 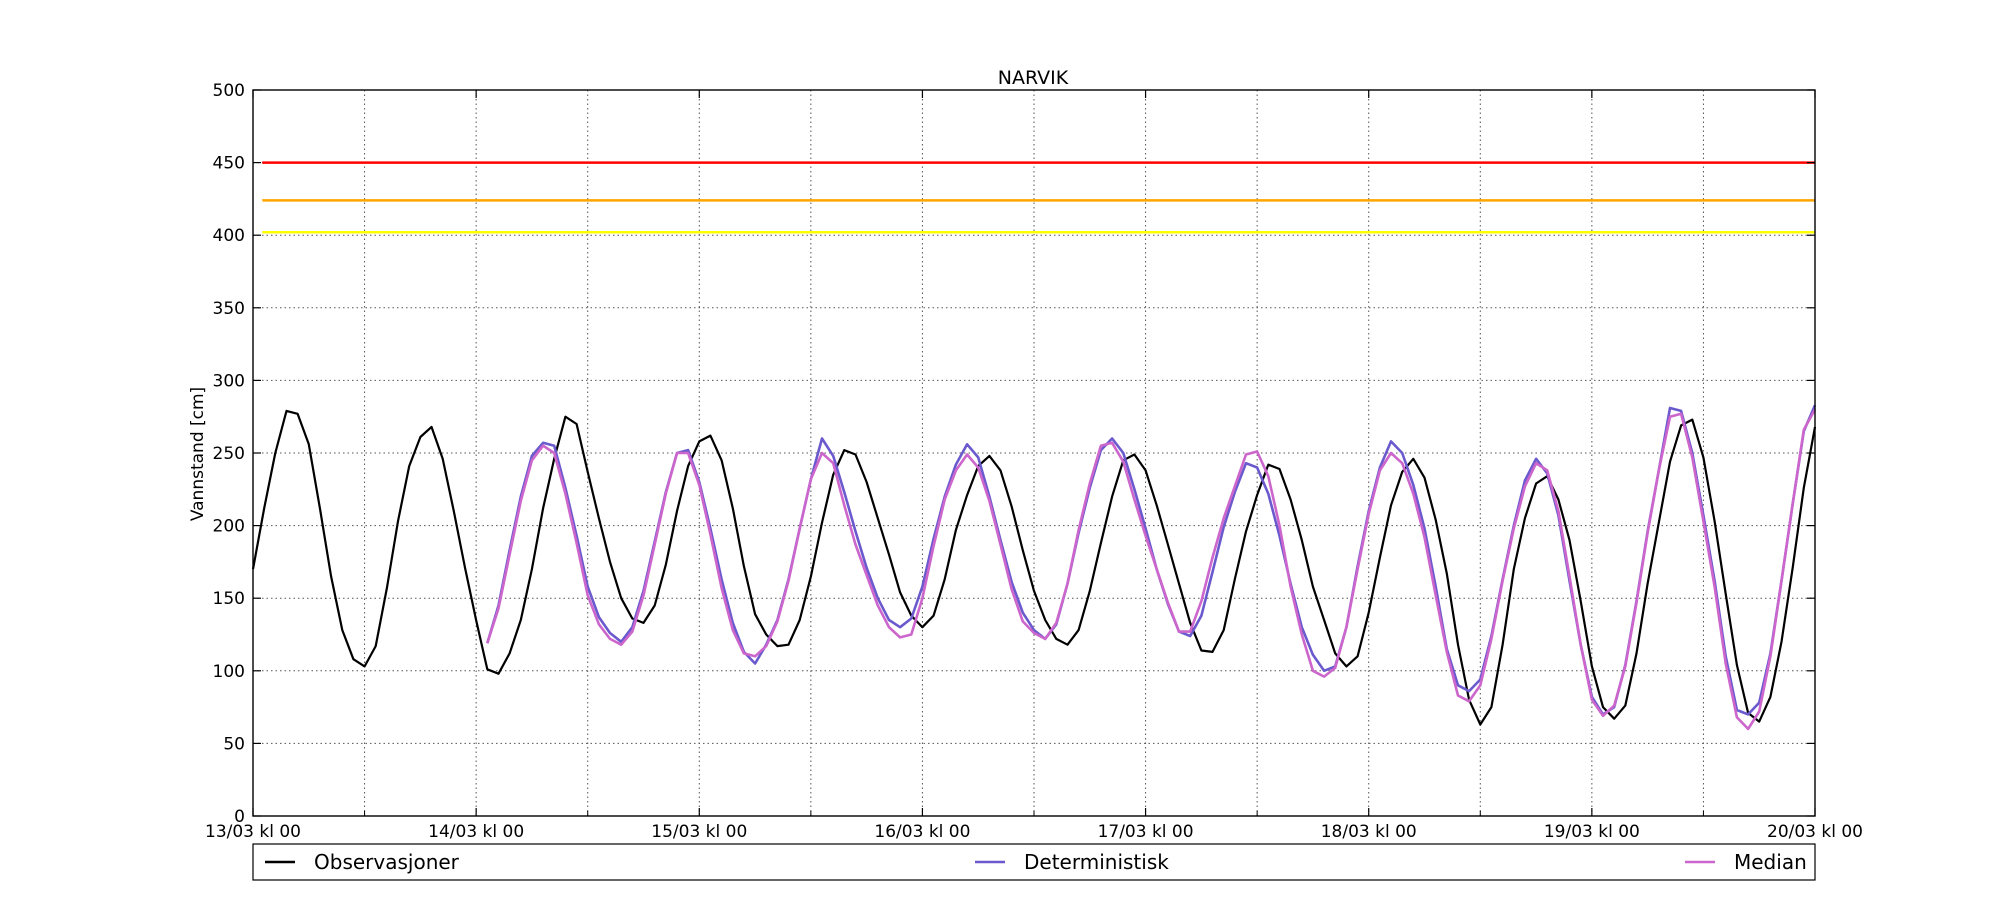 I want to click on legend-label-median: Median, so click(x=1770, y=862).